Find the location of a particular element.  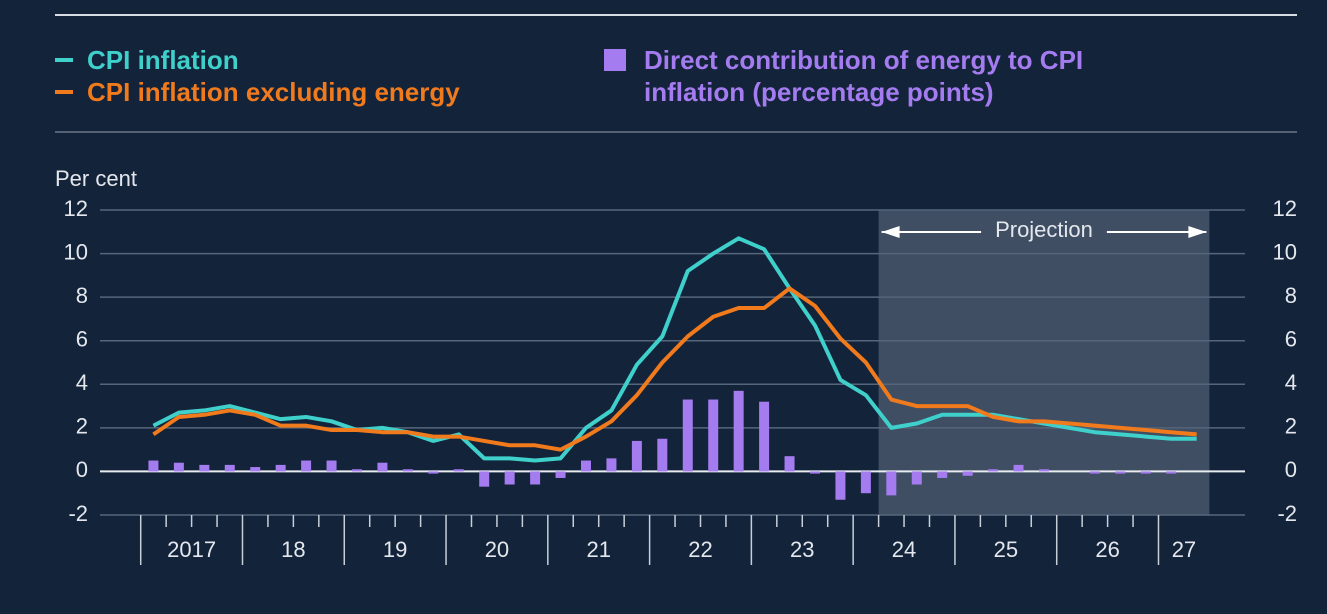

x-tick-label: 20 is located at coordinates (497, 549).